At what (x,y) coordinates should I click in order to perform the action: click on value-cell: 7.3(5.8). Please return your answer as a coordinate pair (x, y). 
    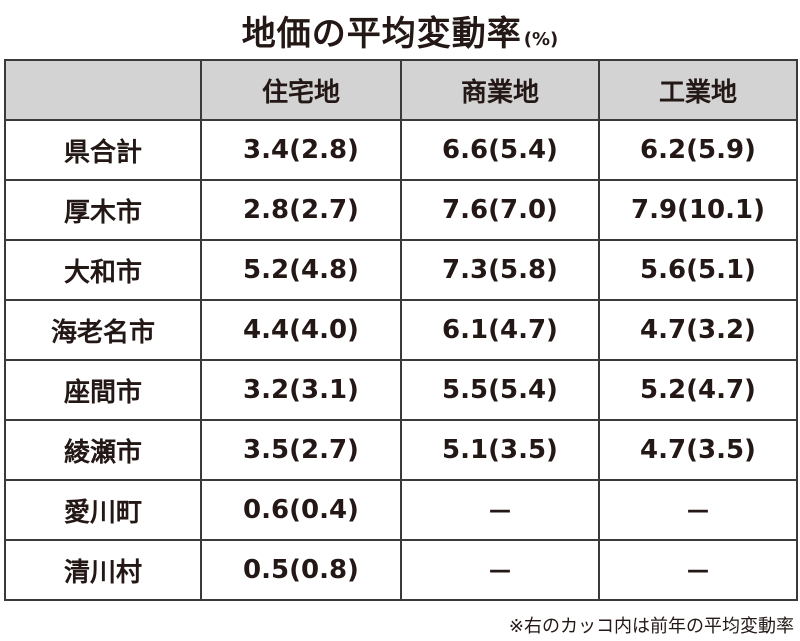
    Looking at the image, I should click on (500, 270).